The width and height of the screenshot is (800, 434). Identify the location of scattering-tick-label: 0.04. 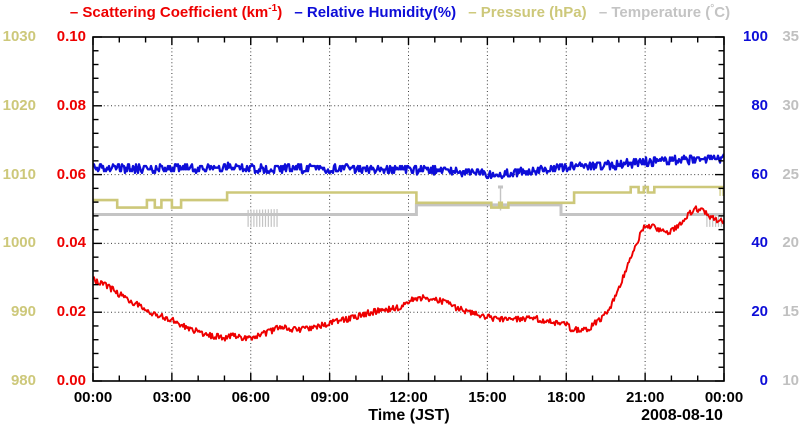
(71, 243).